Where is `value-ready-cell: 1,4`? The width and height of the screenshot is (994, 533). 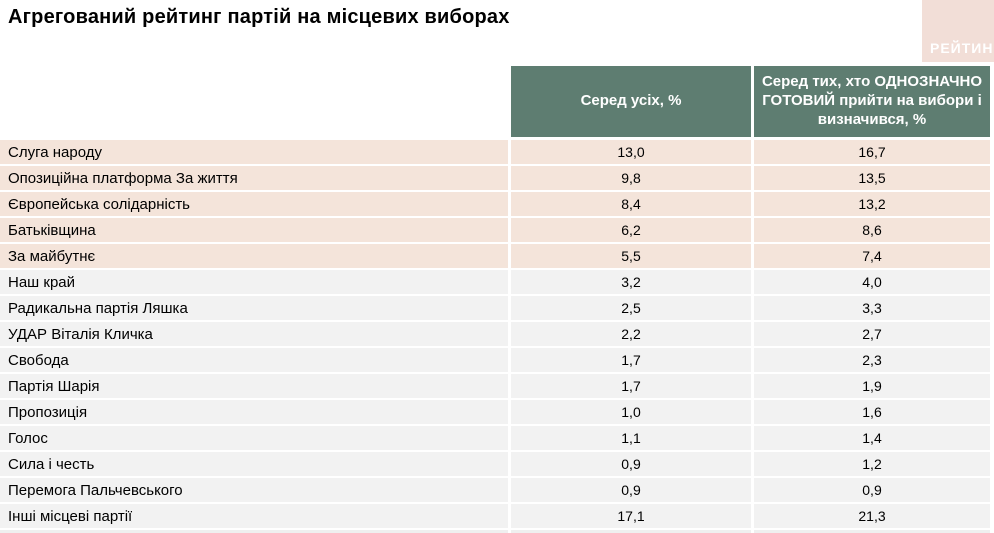
value-ready-cell: 1,4 is located at coordinates (872, 438).